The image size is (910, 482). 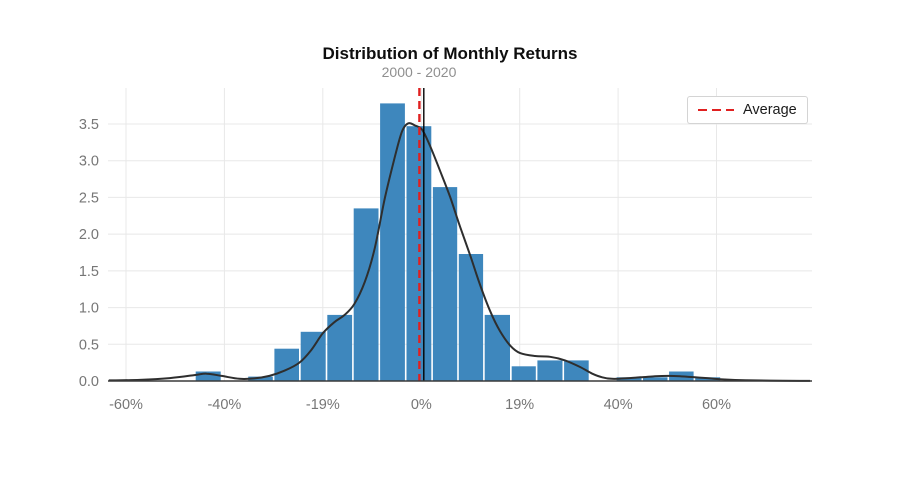 What do you see at coordinates (323, 405) in the screenshot?
I see `x-tick-label: -19%` at bounding box center [323, 405].